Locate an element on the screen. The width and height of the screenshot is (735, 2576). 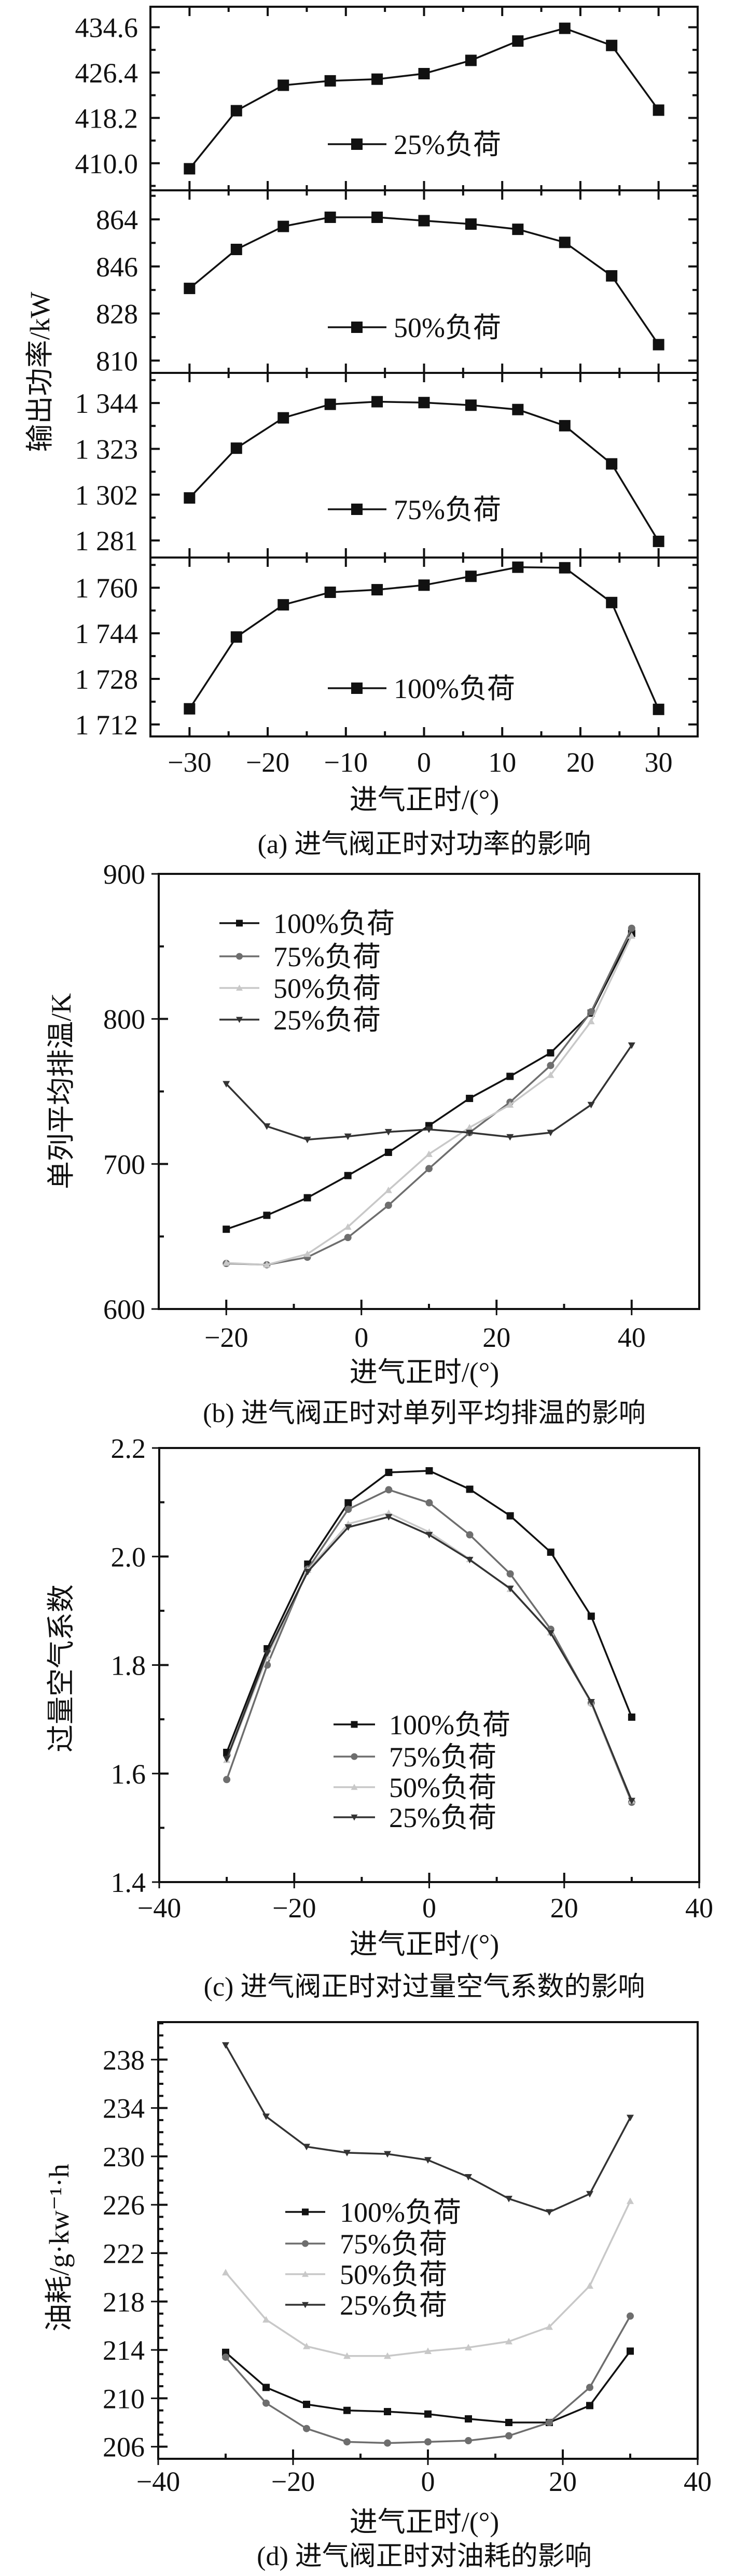
legend: 100%负荷 is located at coordinates (421, 688).